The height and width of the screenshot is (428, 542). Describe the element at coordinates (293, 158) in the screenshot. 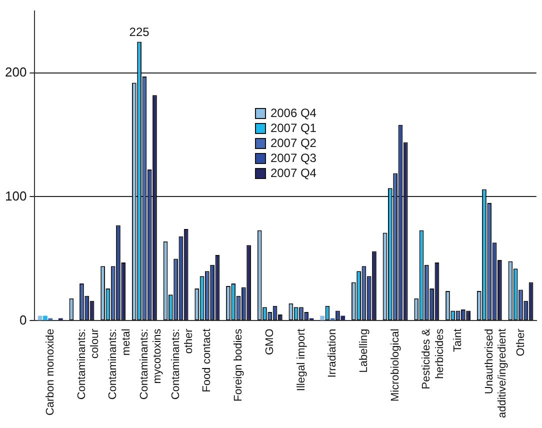

I see `legend-label: 2007 Q3` at that location.